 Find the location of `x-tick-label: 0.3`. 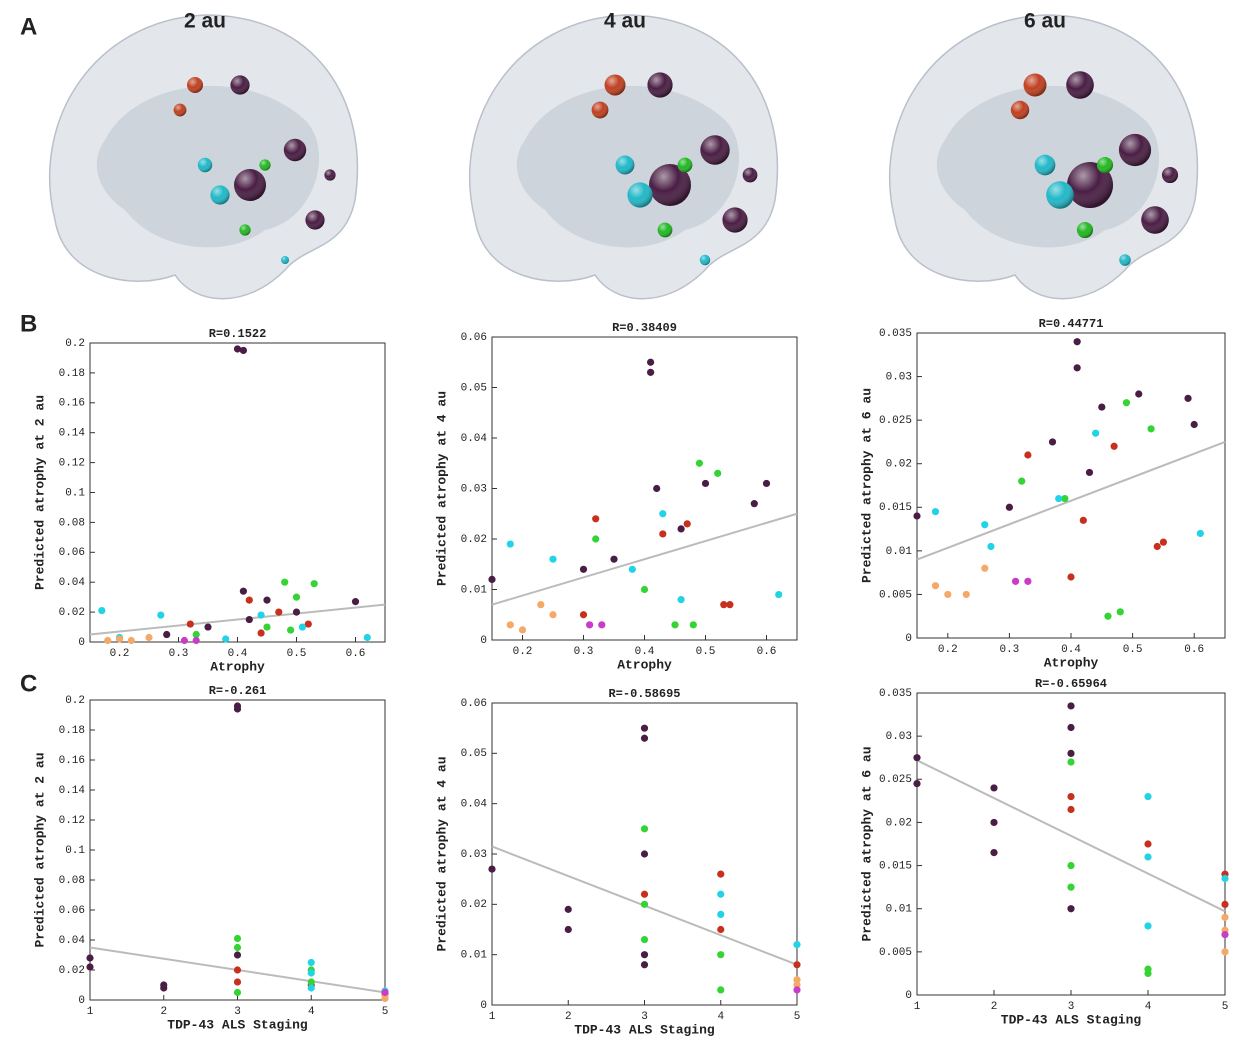

x-tick-label: 0.3 is located at coordinates (1009, 650).